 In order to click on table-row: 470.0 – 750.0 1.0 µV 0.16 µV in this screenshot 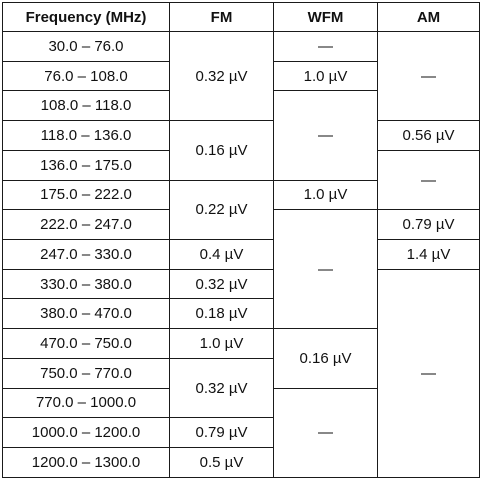, I will do `click(241, 358)`.